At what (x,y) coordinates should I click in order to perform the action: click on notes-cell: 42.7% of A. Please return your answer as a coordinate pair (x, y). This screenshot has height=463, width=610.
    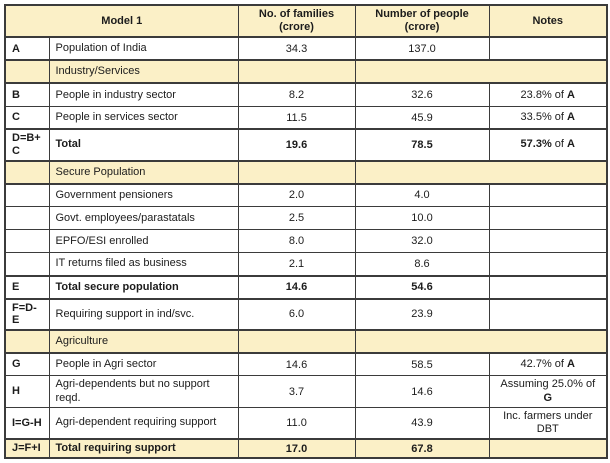
    Looking at the image, I should click on (548, 364).